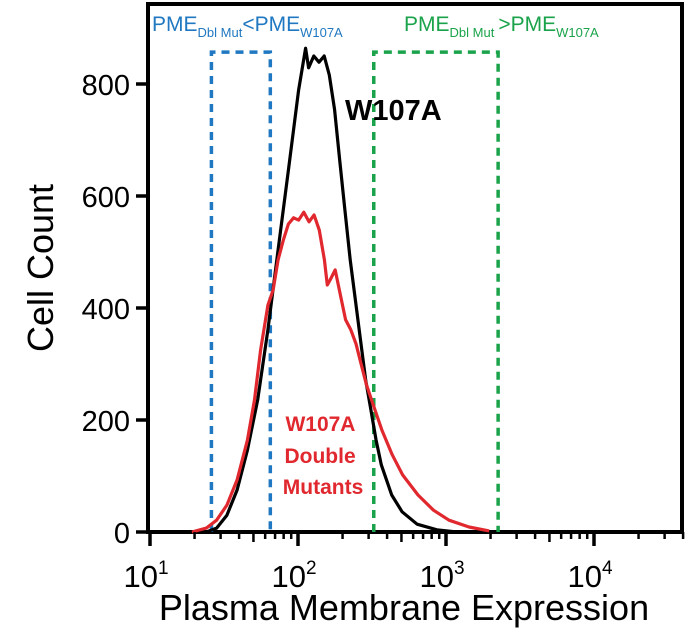 The image size is (695, 641). What do you see at coordinates (106, 422) in the screenshot?
I see `y-tick-label-200: 200` at bounding box center [106, 422].